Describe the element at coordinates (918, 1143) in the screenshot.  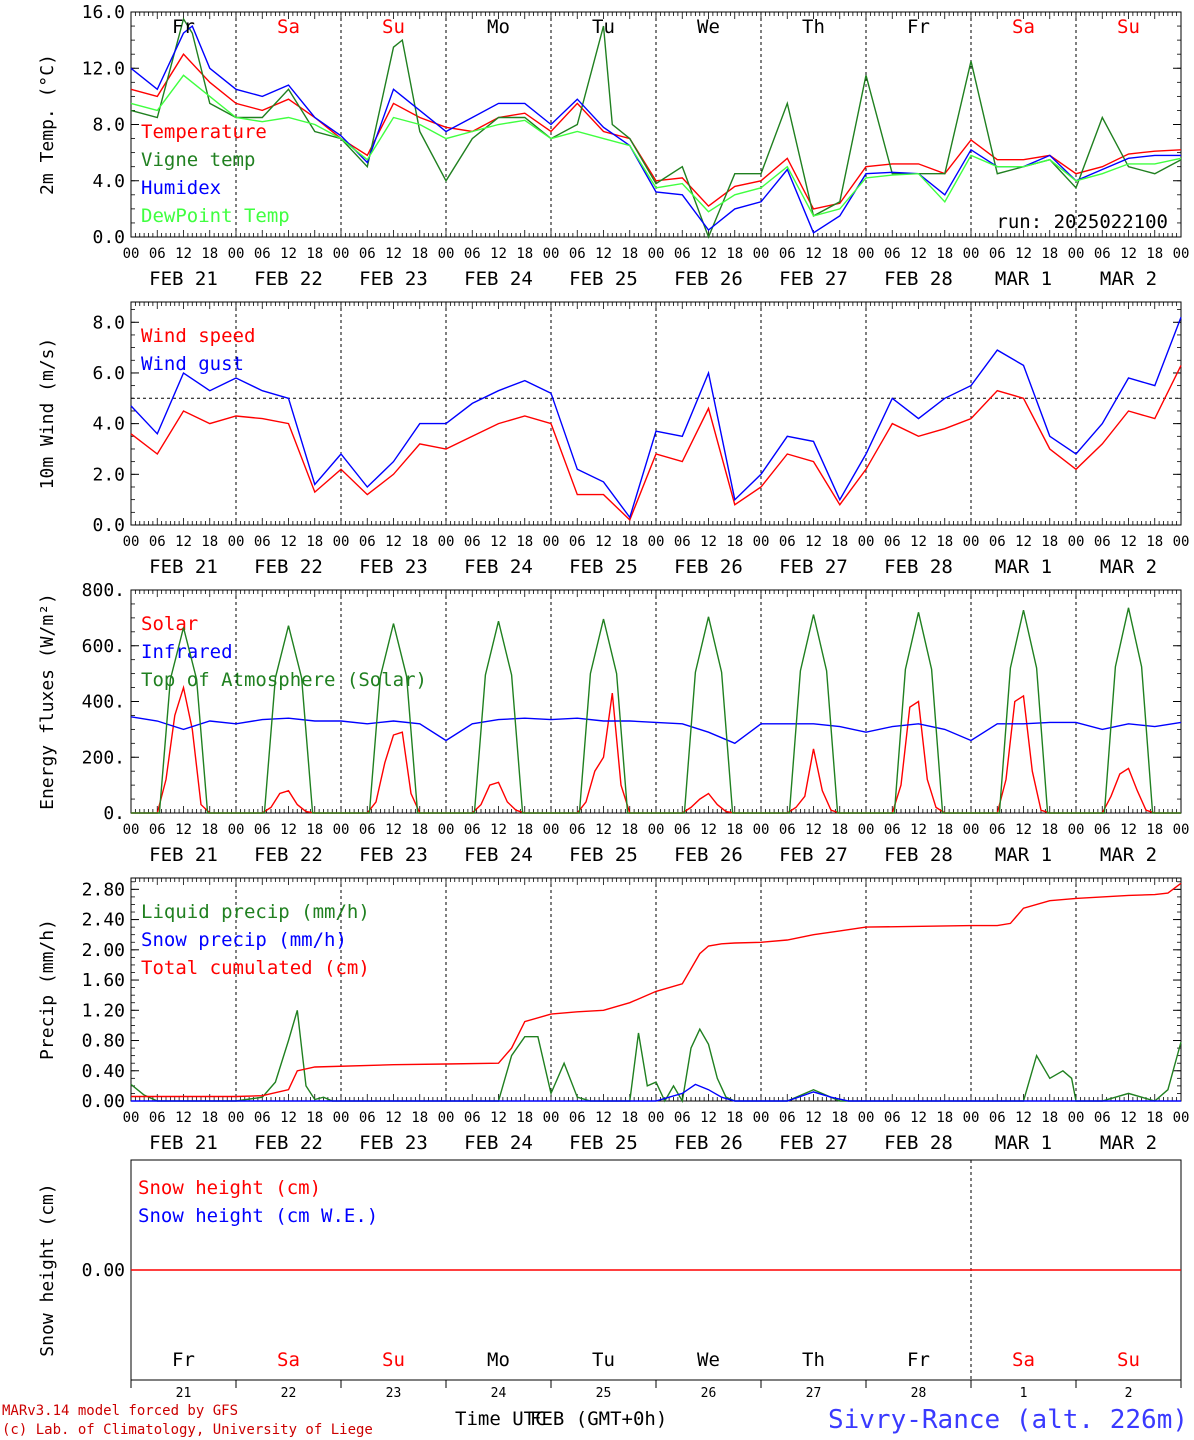
I see `precip-date-label: FEB 28` at that location.